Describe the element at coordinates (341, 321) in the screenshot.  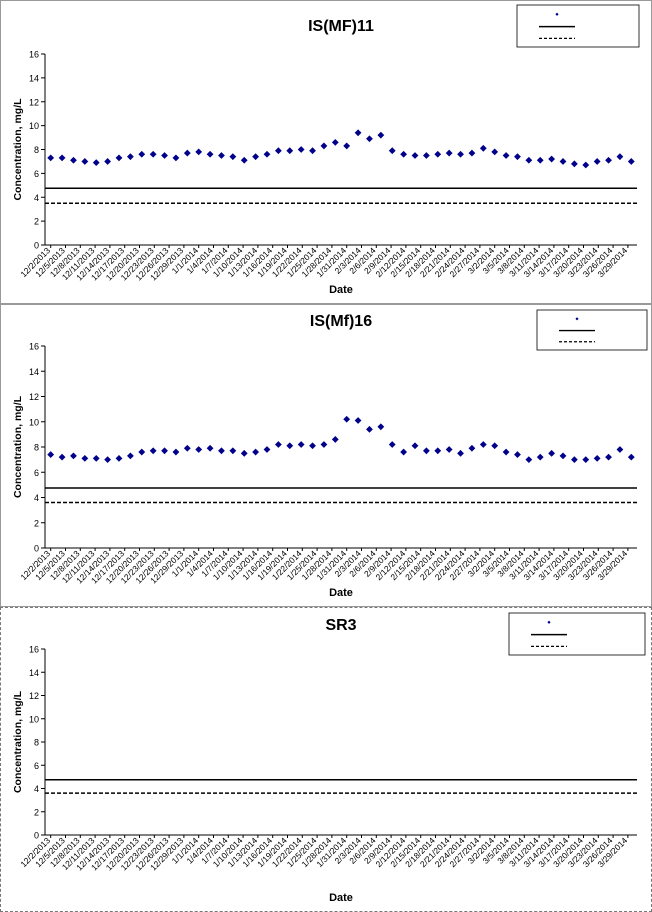
I see `chart-title: IS(Mf)16` at that location.